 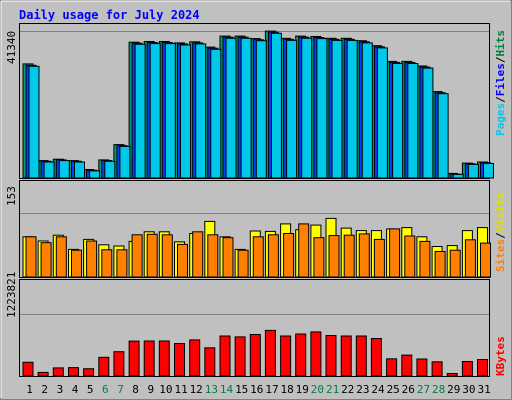 What do you see at coordinates (500, 255) in the screenshot?
I see `legend-mid-part-0: Sites` at bounding box center [500, 255].